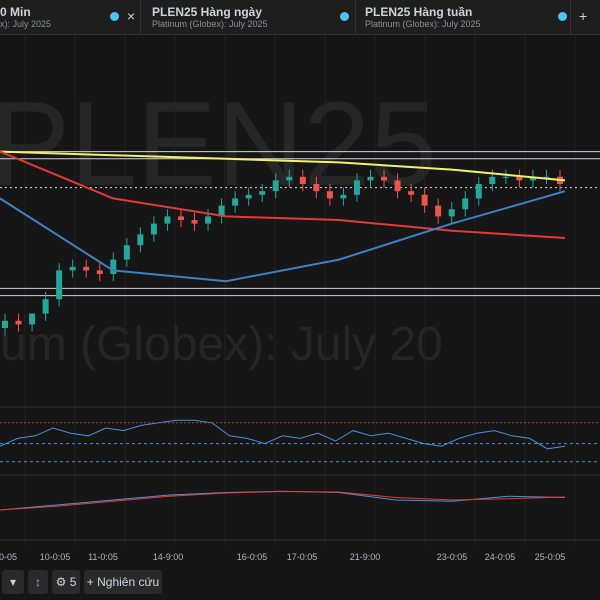 Image resolution: width=600 pixels, height=600 pixels. What do you see at coordinates (550, 557) in the screenshot?
I see `x-tick-label: 25-0:05` at bounding box center [550, 557].